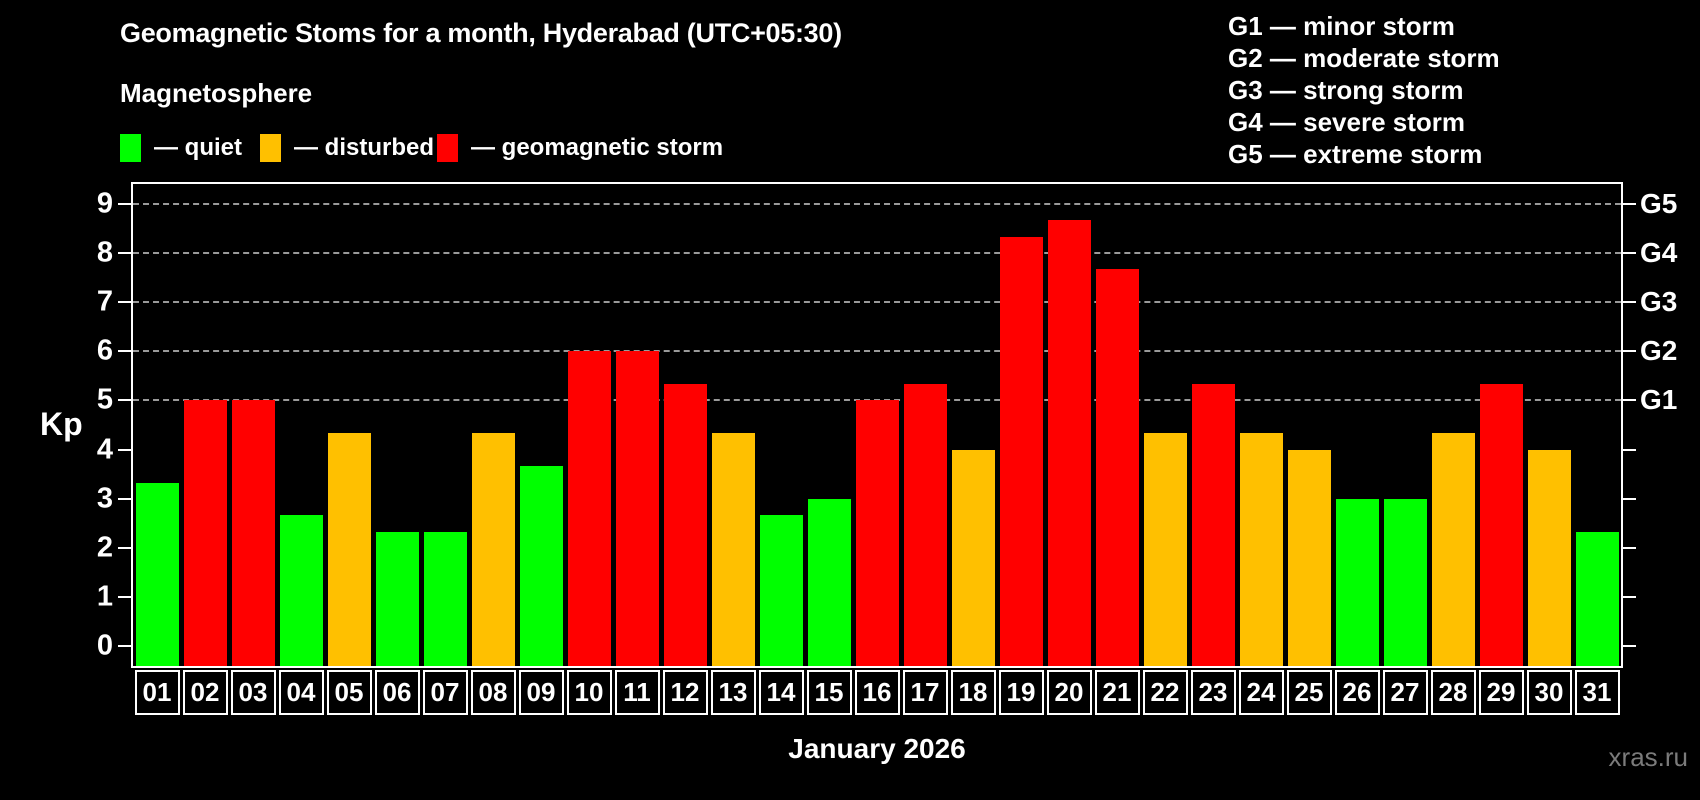  Describe the element at coordinates (1659, 203) in the screenshot. I see `g-axis-label-G5: G5` at that location.